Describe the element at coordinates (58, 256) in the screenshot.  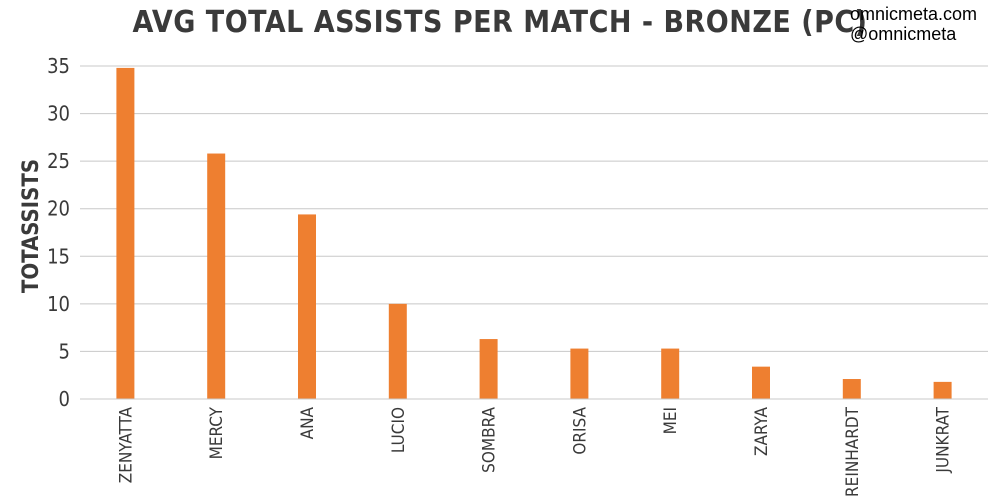
I see `y-tick-label: 15` at that location.